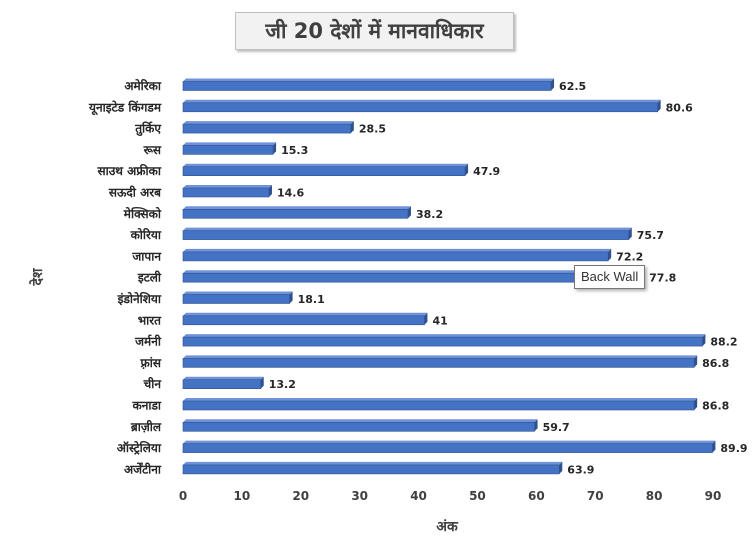  Describe the element at coordinates (654, 496) in the screenshot. I see `x-tick-label: 80` at that location.